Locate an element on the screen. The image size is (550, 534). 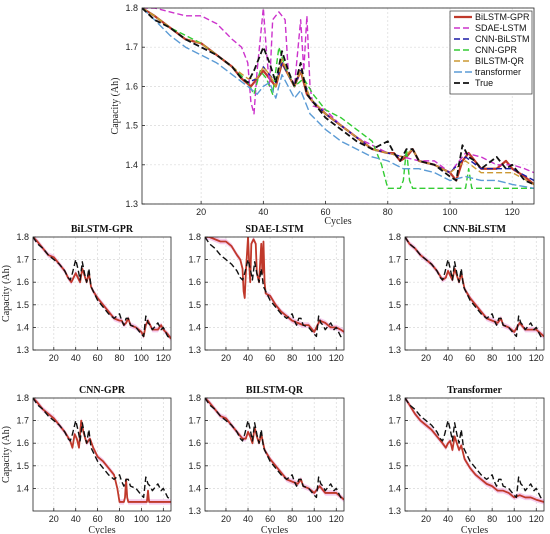
chart-title: BILSTM-QR is located at coordinates (275, 390).